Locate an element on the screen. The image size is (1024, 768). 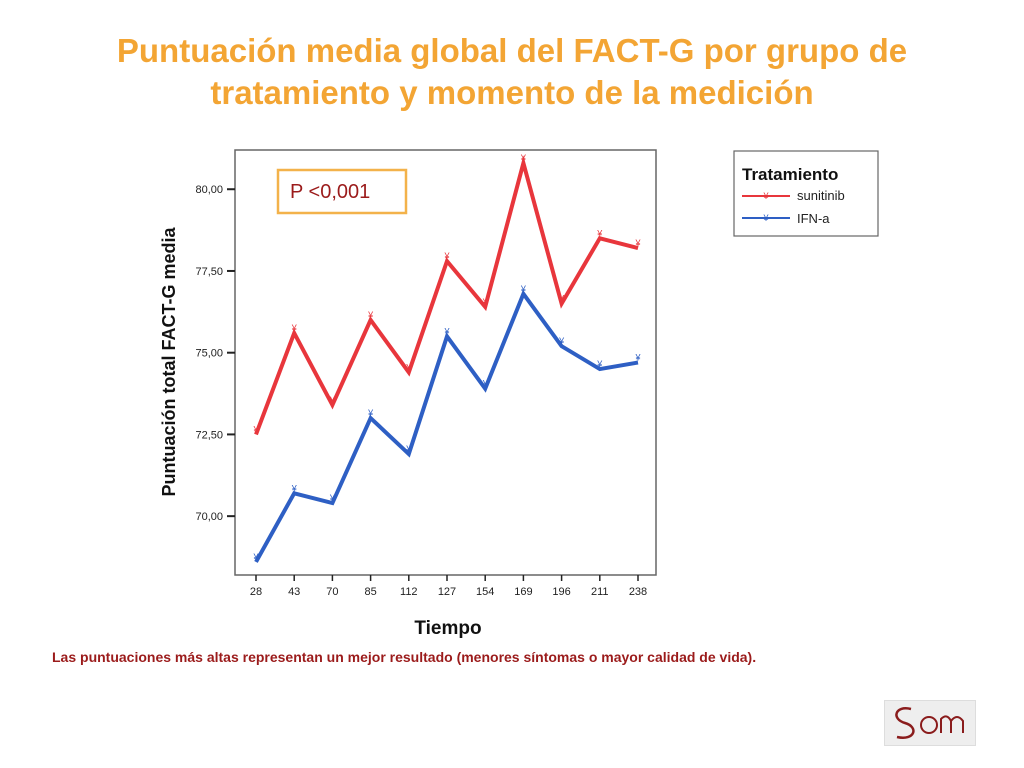
x-tick-label-6: 154 is located at coordinates (485, 592).